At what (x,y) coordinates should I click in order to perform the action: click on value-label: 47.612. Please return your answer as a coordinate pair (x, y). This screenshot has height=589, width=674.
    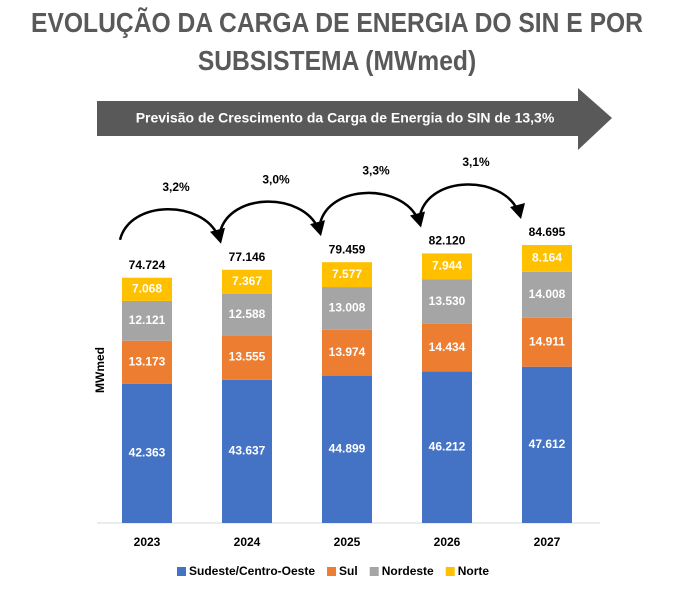
    Looking at the image, I should click on (547, 444).